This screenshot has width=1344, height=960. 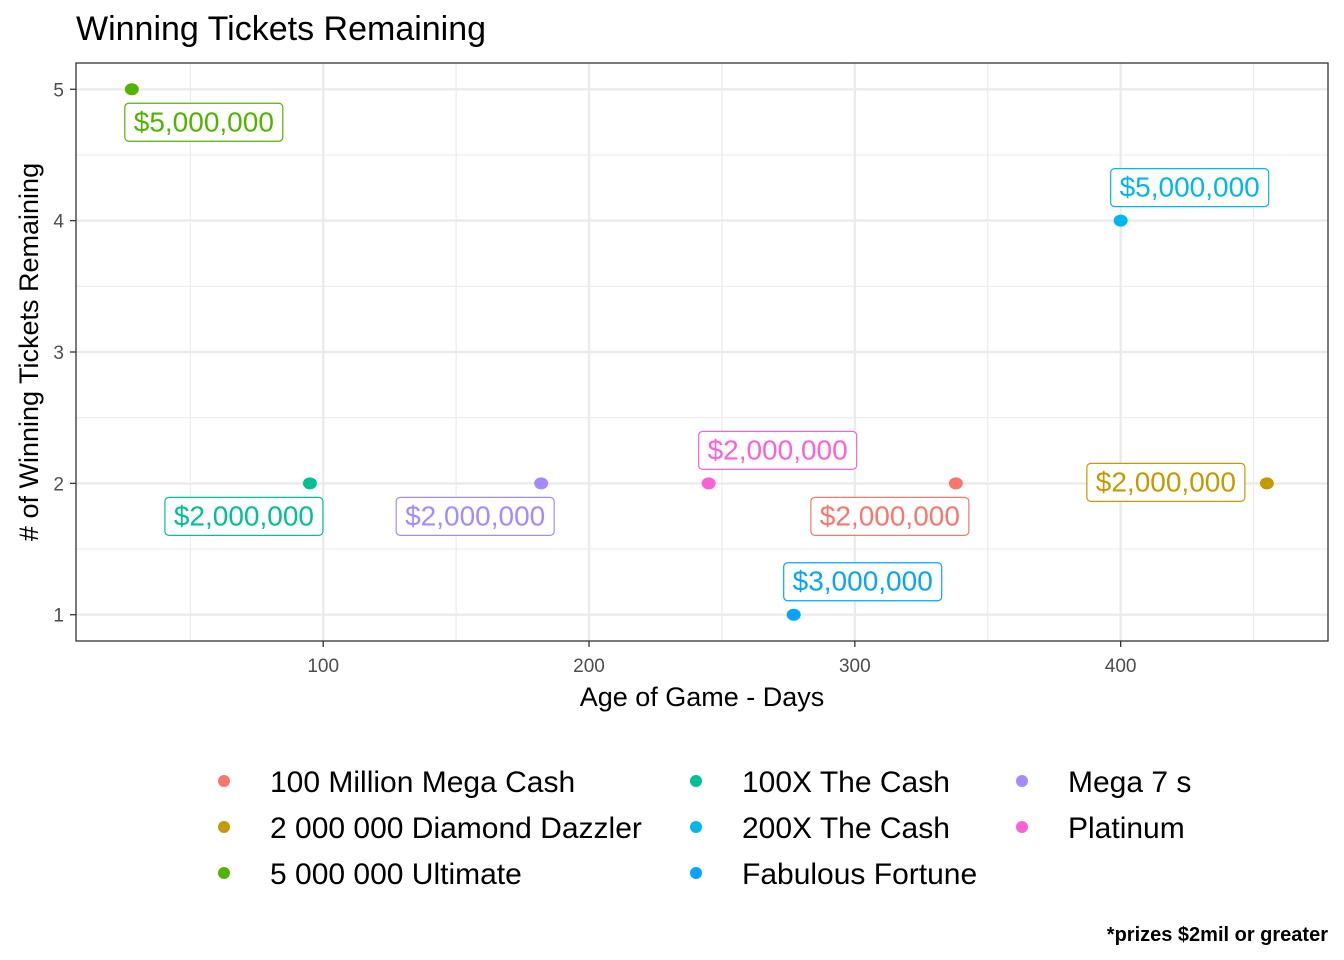 I want to click on point-label: $3,000,000, so click(x=863, y=582).